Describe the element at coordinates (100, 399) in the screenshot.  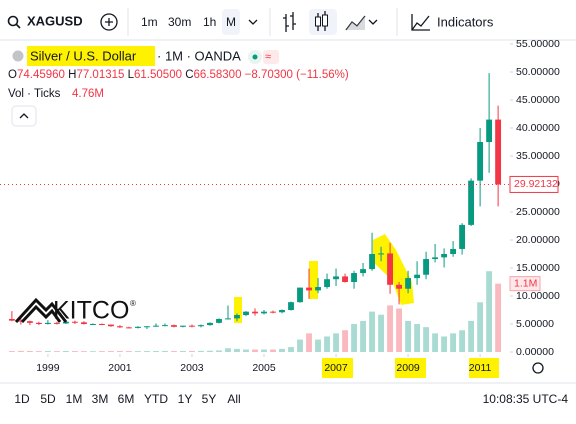
I see `range-button: 3M` at that location.